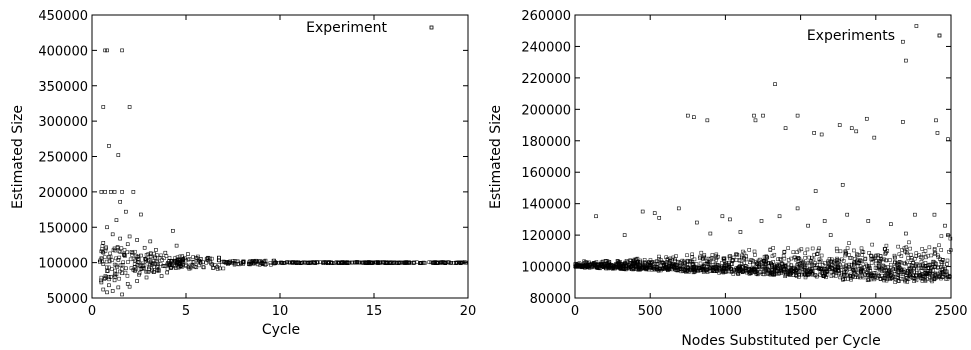 The image size is (971, 350). I want to click on y-tick-label: 450000, so click(63, 16).